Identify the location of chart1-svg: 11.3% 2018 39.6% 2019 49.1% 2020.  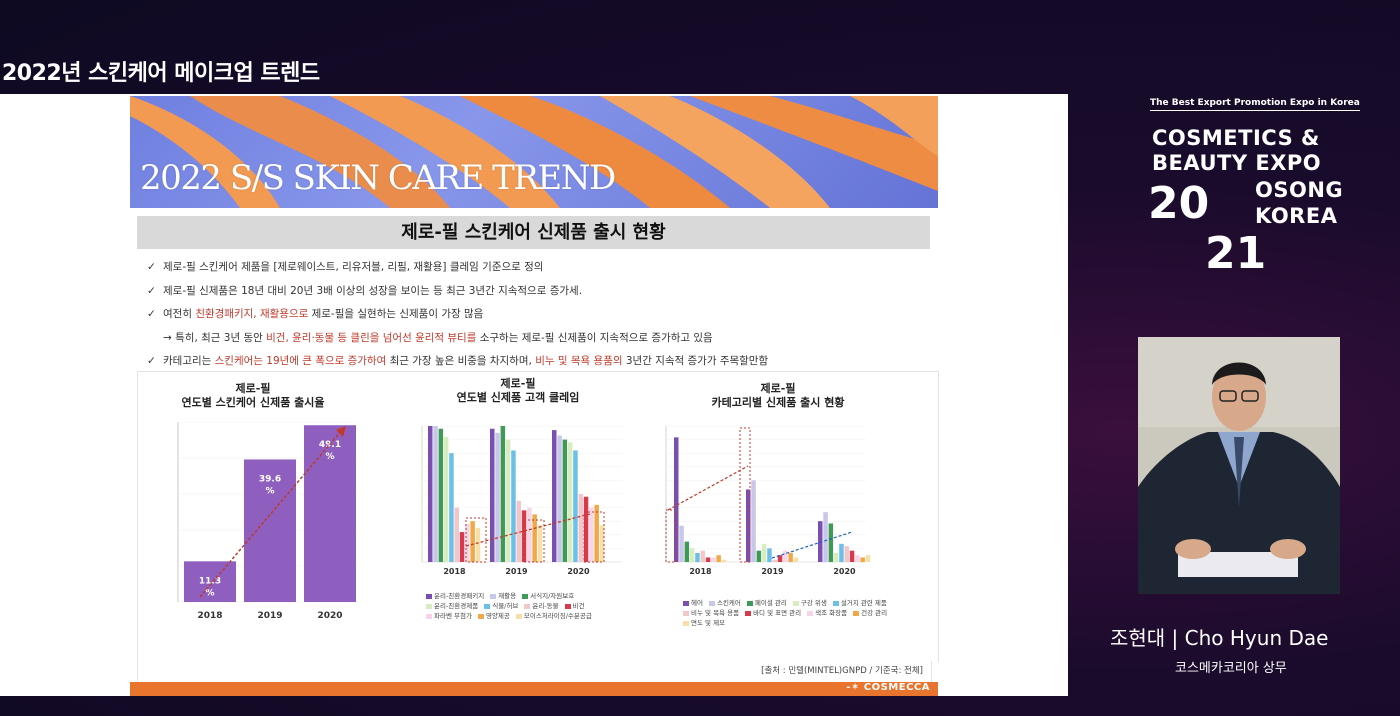
(267, 521).